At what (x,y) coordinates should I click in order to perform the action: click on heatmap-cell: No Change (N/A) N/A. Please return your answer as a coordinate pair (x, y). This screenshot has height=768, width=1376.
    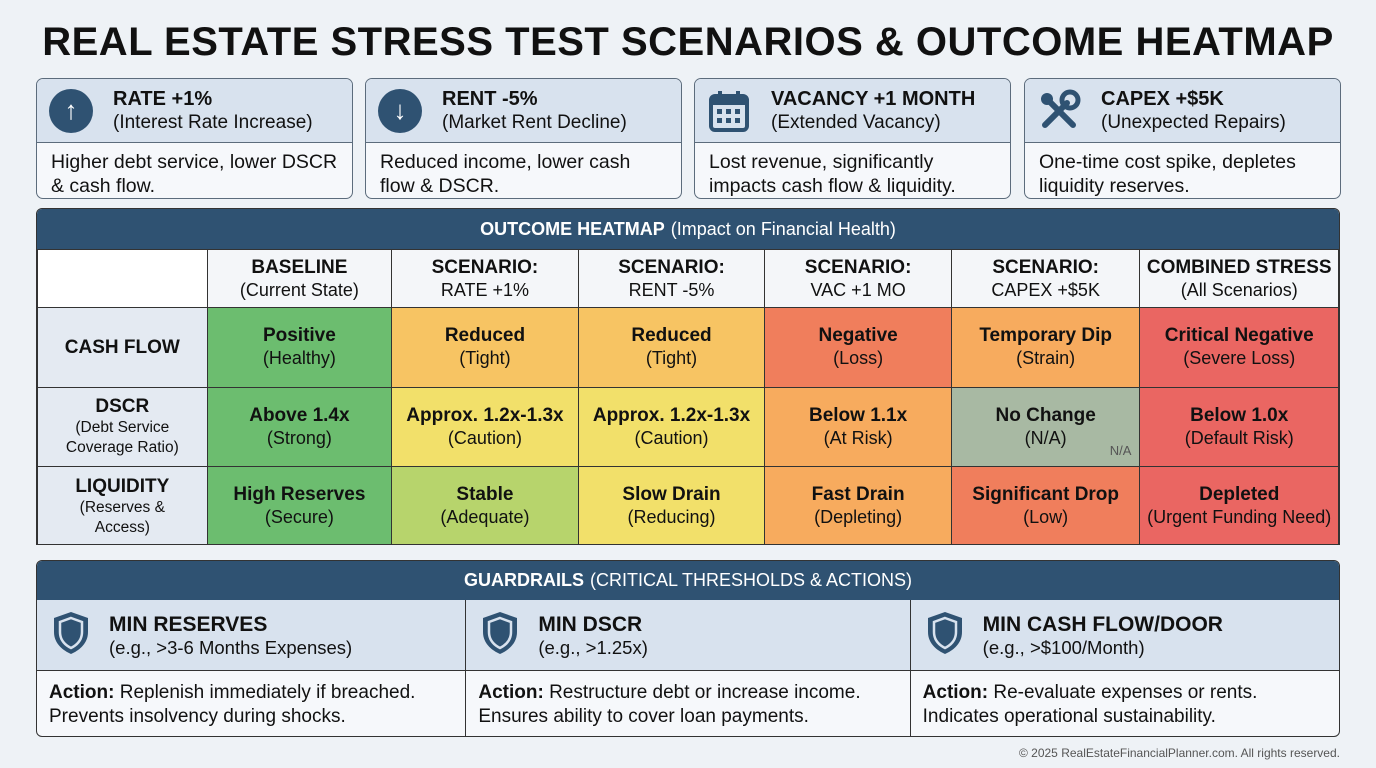
    Looking at the image, I should click on (1045, 426).